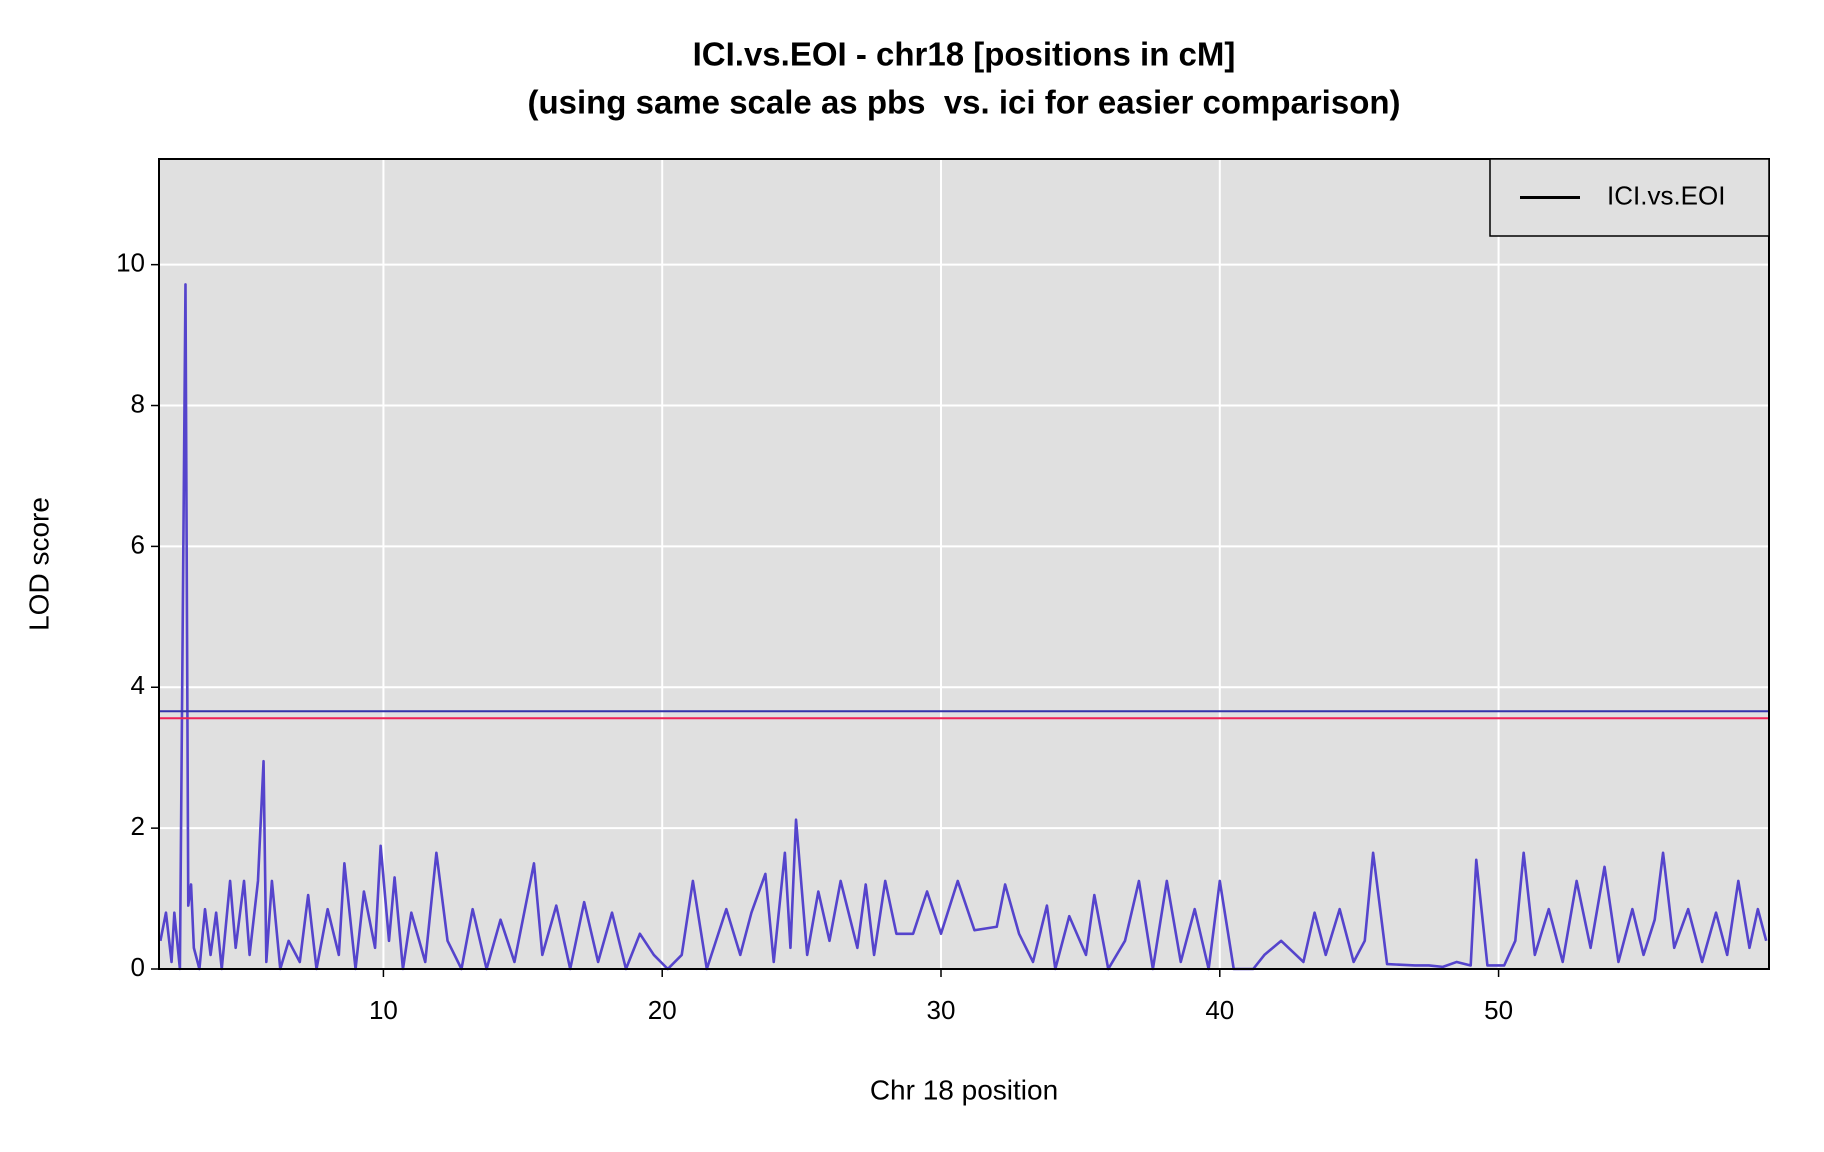  Describe the element at coordinates (1498, 1010) in the screenshot. I see `x-tick-label: 50` at that location.